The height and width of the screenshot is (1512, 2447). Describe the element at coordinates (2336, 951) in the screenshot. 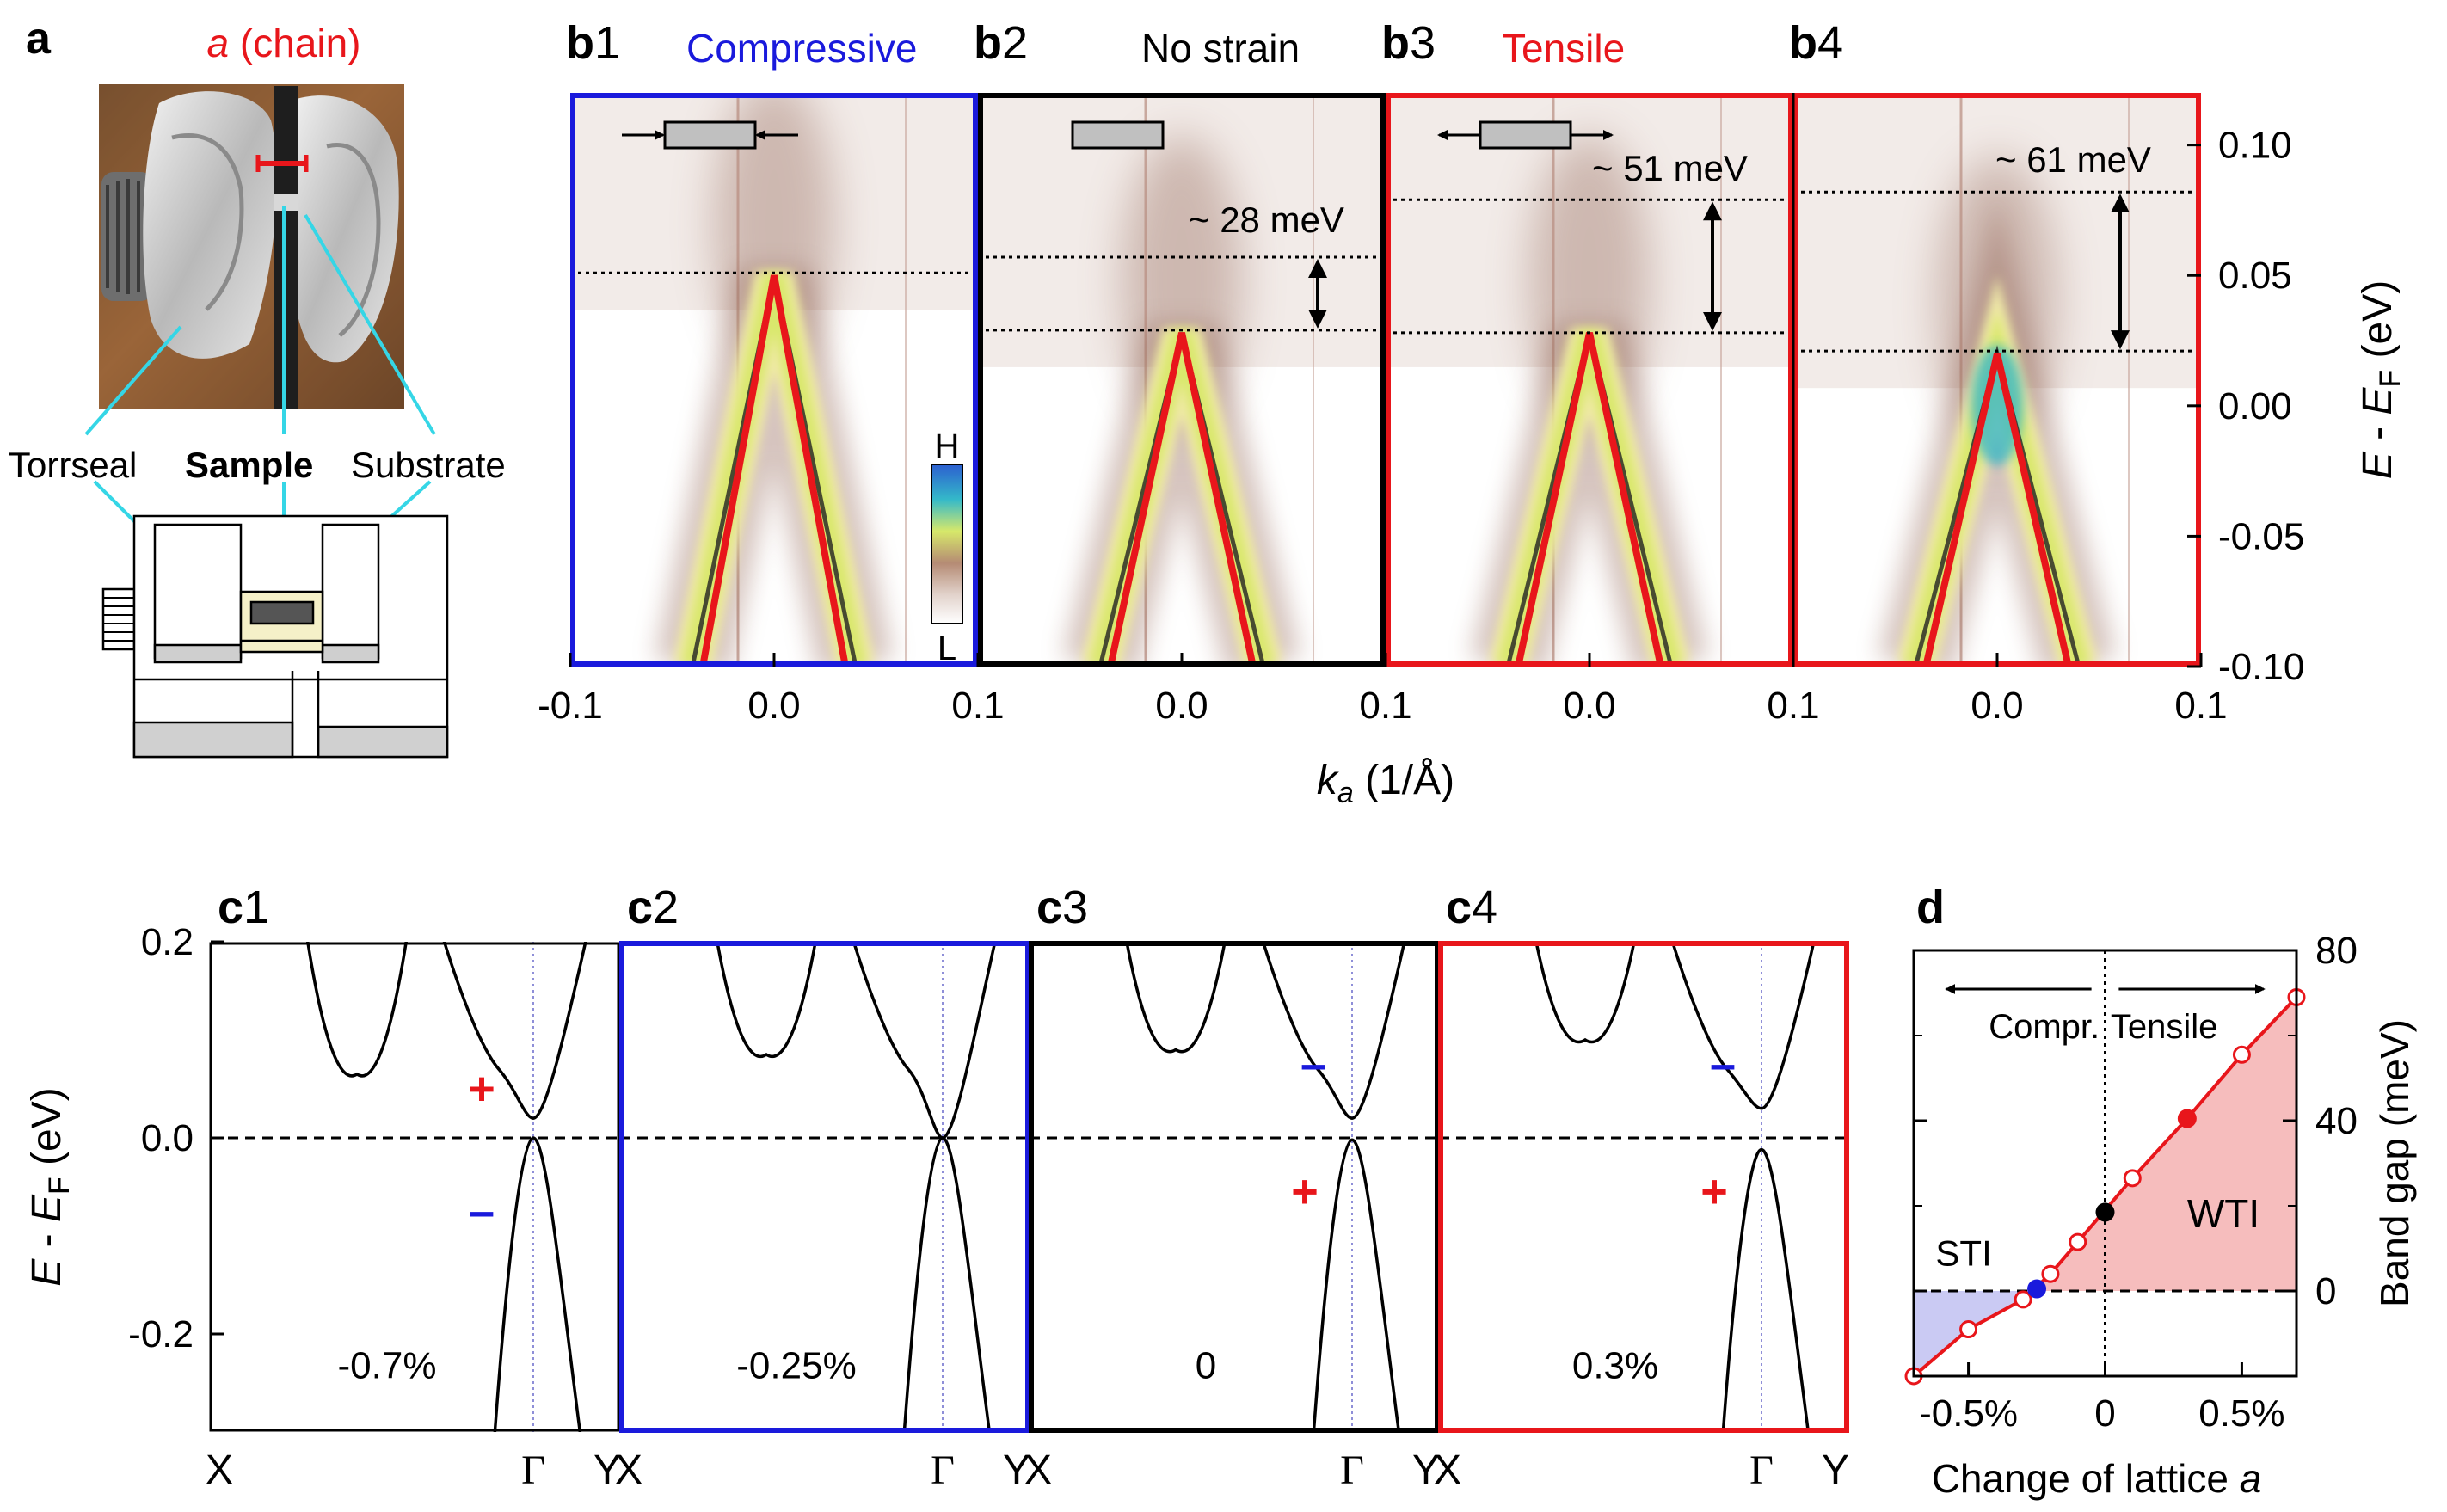

I see `y-tick-label: 80` at that location.